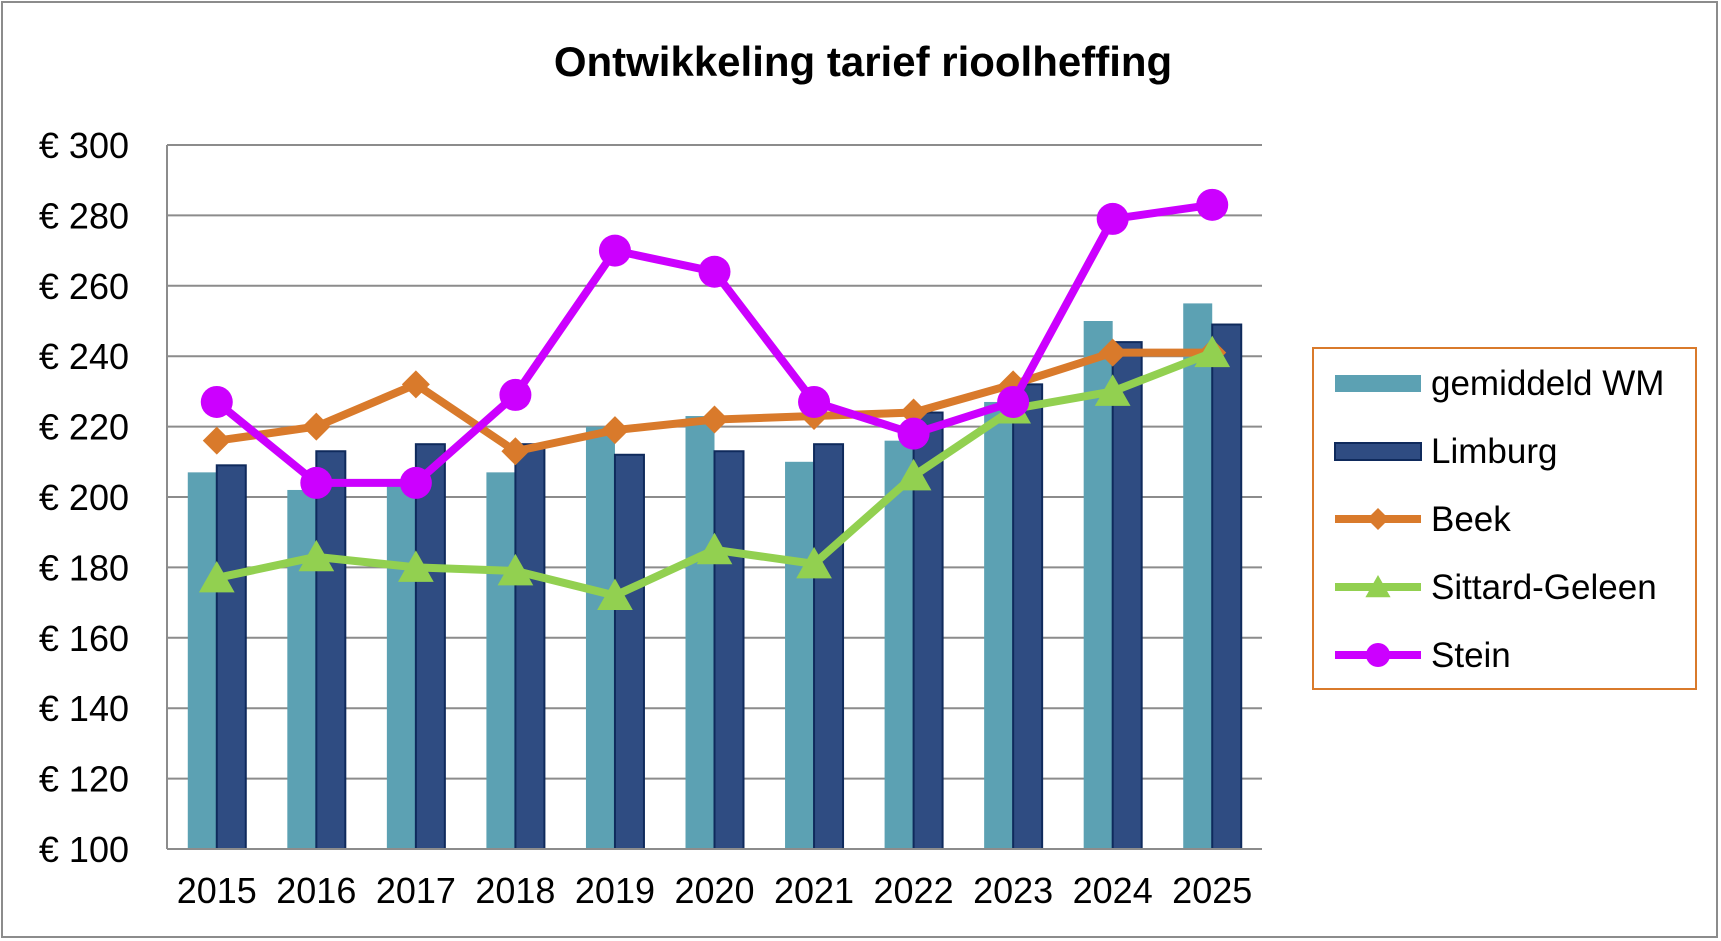 The image size is (1721, 941). What do you see at coordinates (302, 669) in the screenshot?
I see `bar-gemiddeld-wm-2016` at bounding box center [302, 669].